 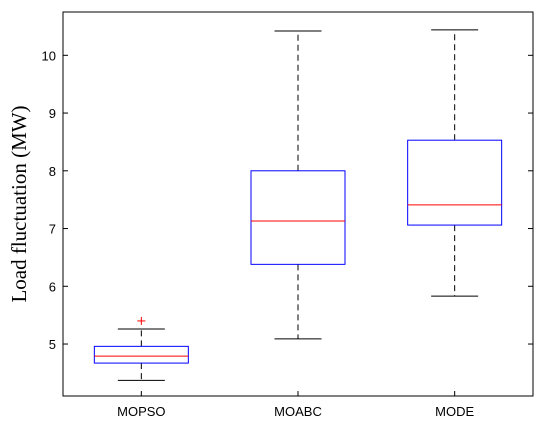 What do you see at coordinates (141, 411) in the screenshot?
I see `x-tick-label: MOPSO` at bounding box center [141, 411].